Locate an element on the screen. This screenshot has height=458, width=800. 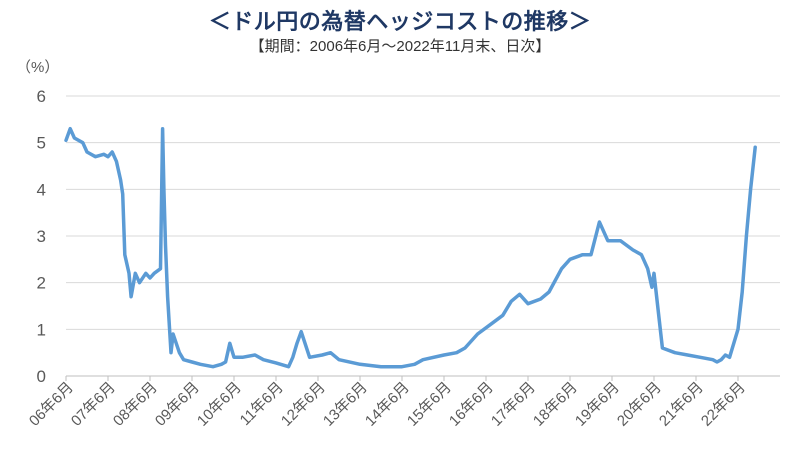
x-tick-label: 07年6月 is located at coordinates (93, 404).